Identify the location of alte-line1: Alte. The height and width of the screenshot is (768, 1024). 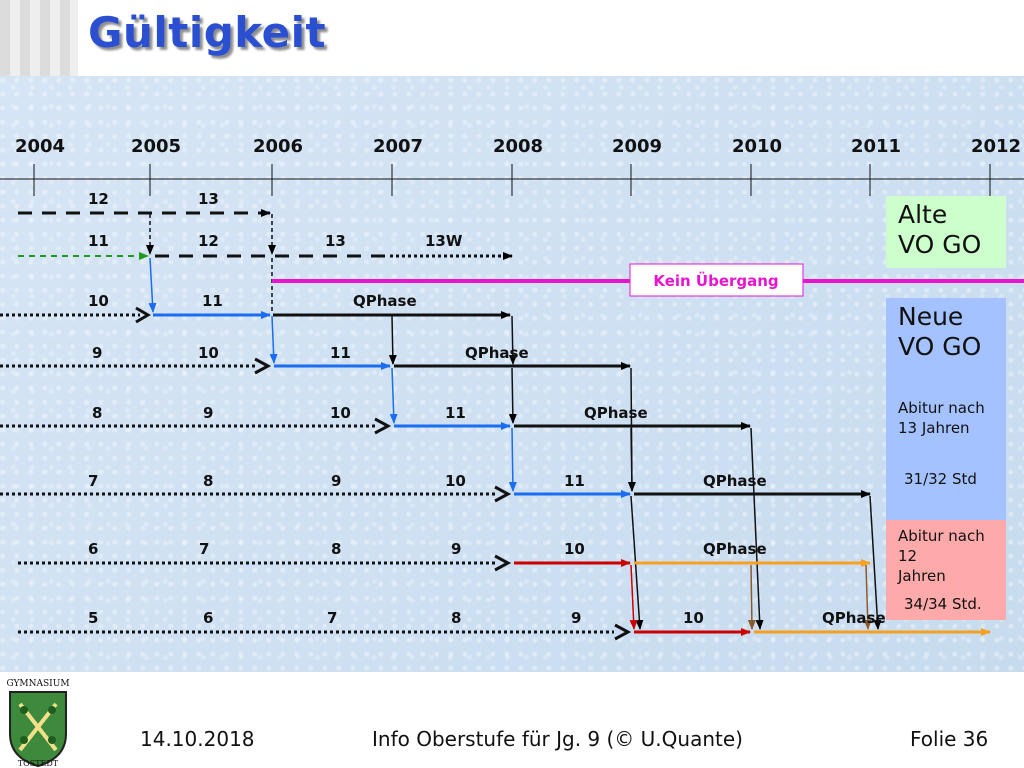
(923, 214).